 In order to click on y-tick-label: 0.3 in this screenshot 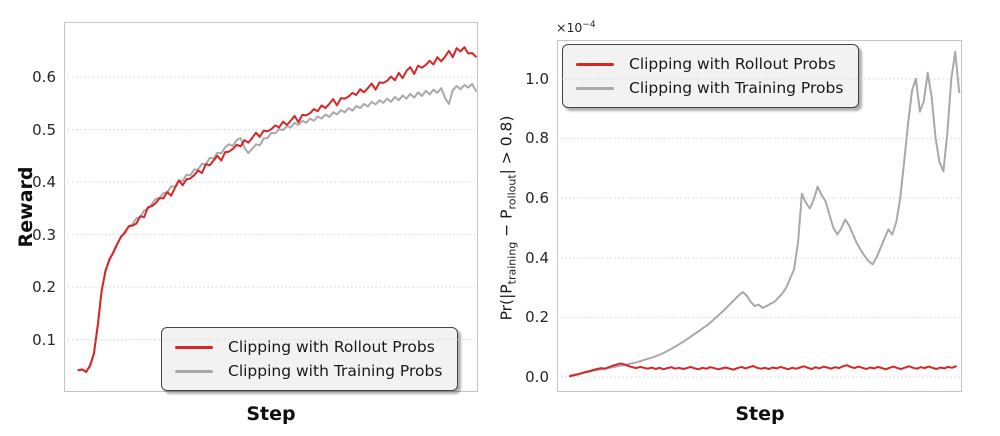, I will do `click(44, 234)`.